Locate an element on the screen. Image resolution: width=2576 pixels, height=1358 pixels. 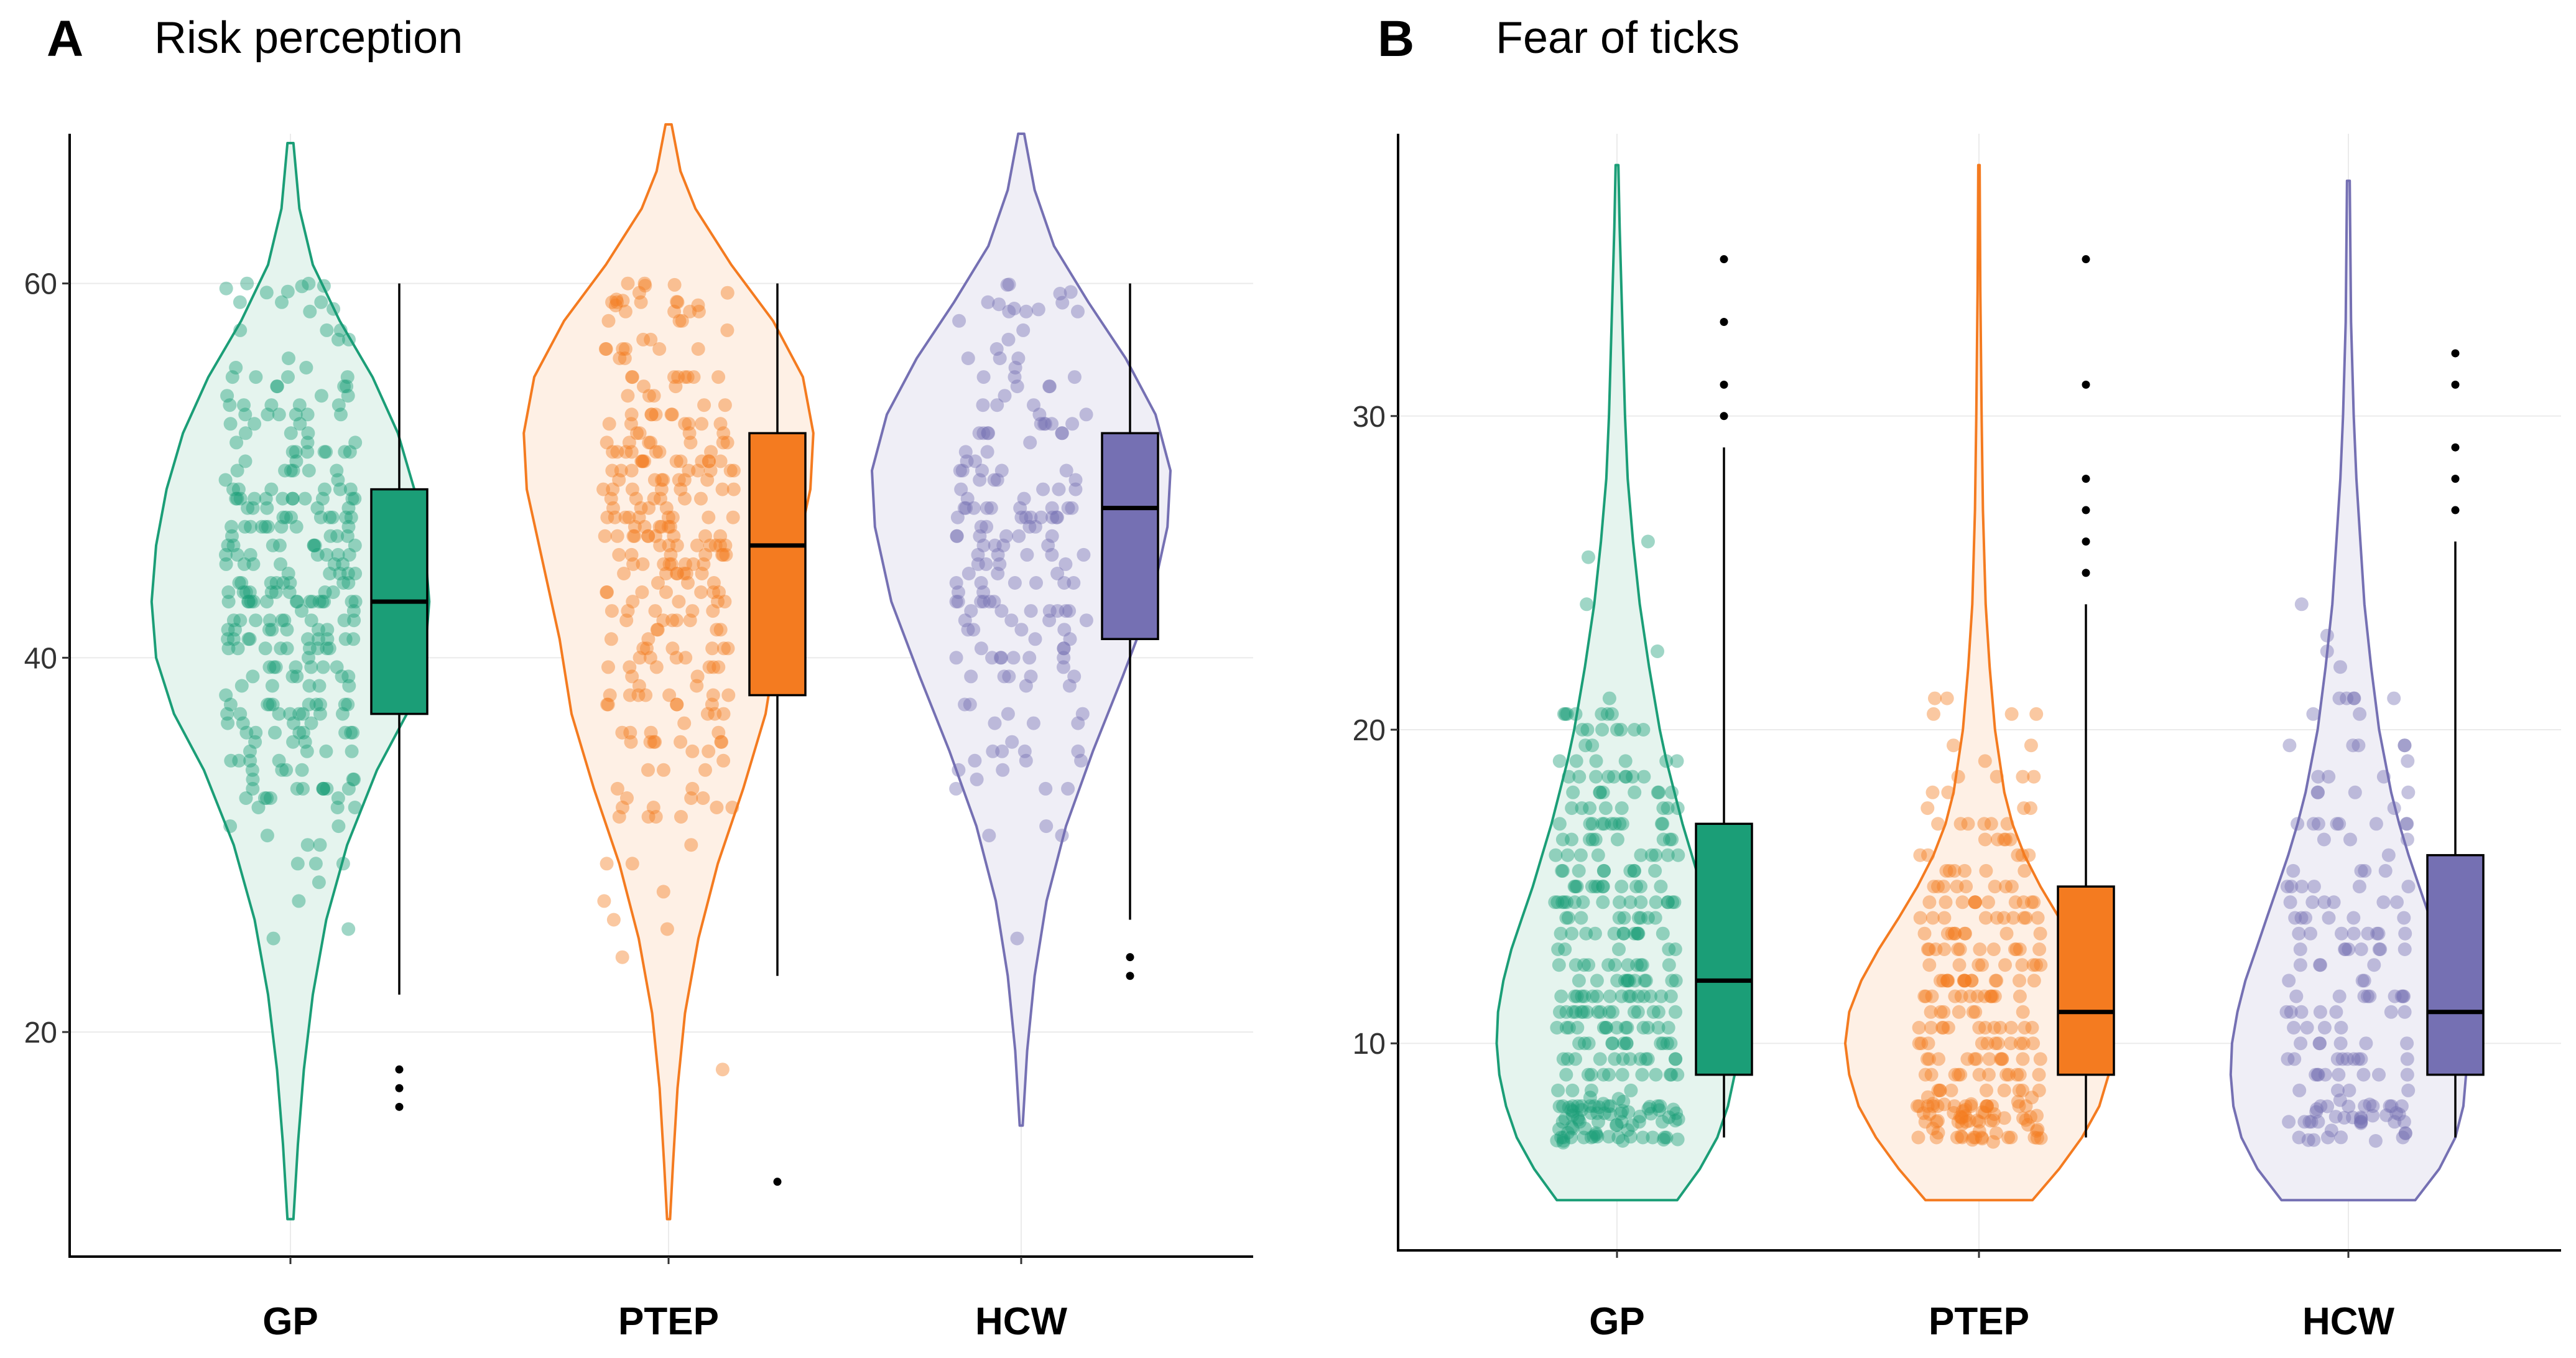
box-gp is located at coordinates (1724, 949).